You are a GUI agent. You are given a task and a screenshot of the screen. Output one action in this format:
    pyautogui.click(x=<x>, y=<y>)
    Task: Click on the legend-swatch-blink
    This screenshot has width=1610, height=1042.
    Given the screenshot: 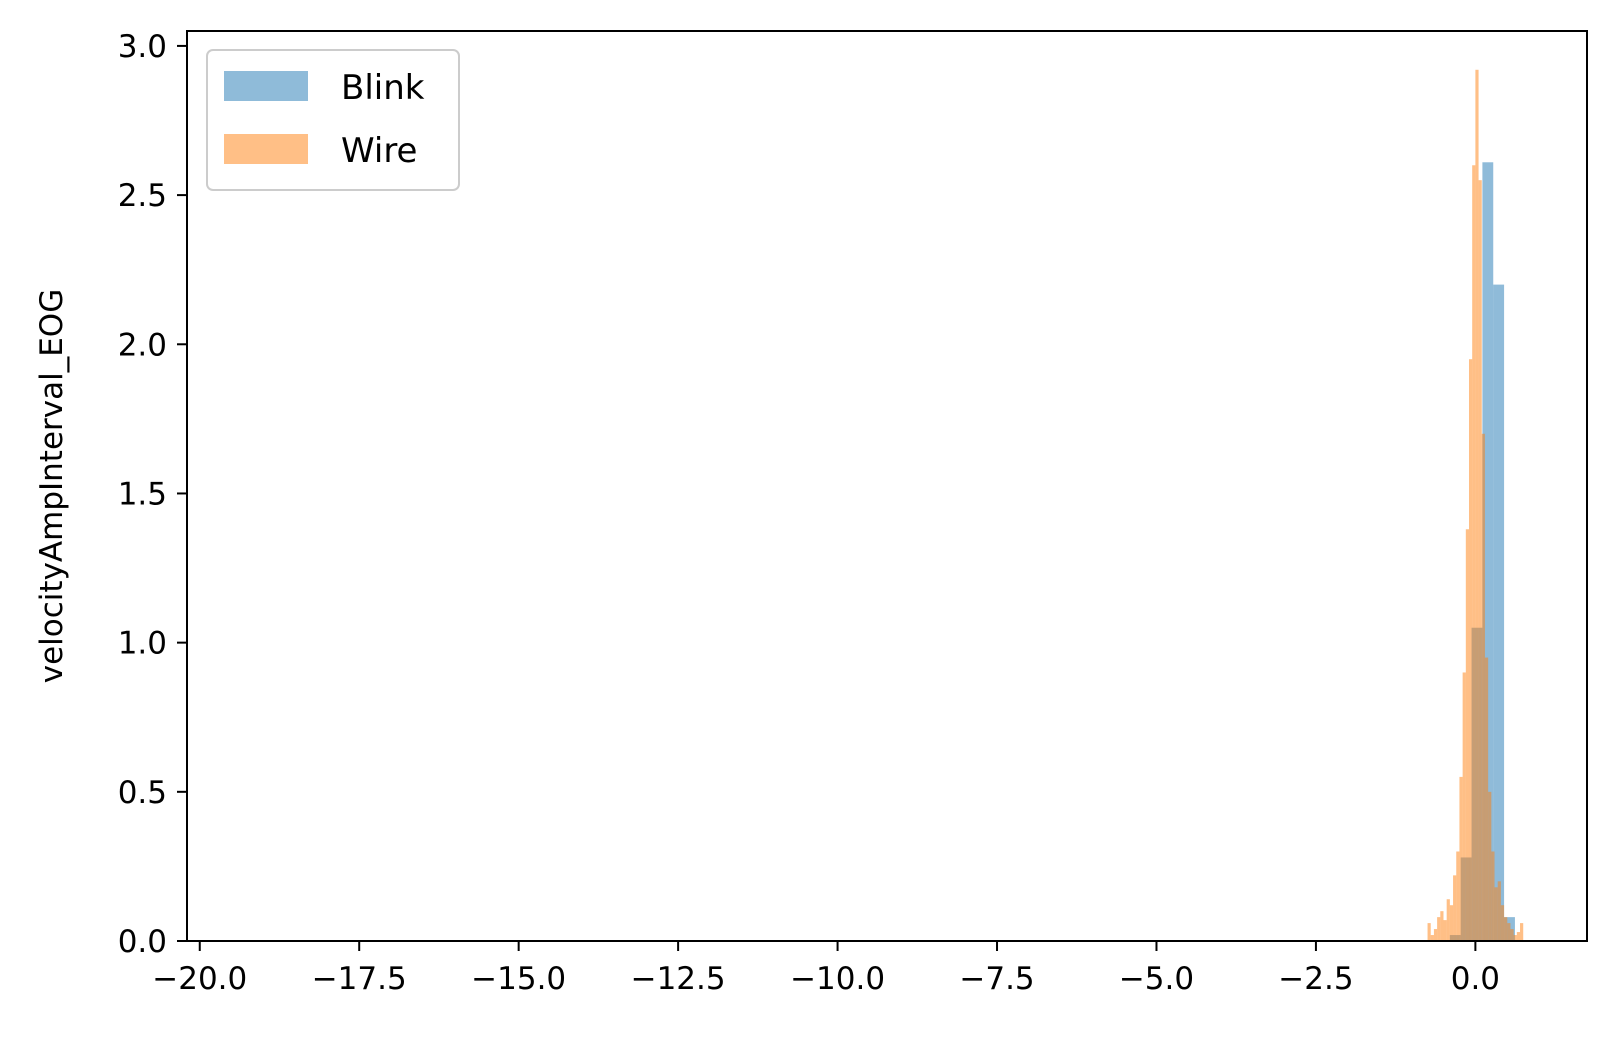 What is the action you would take?
    pyautogui.click(x=266, y=86)
    